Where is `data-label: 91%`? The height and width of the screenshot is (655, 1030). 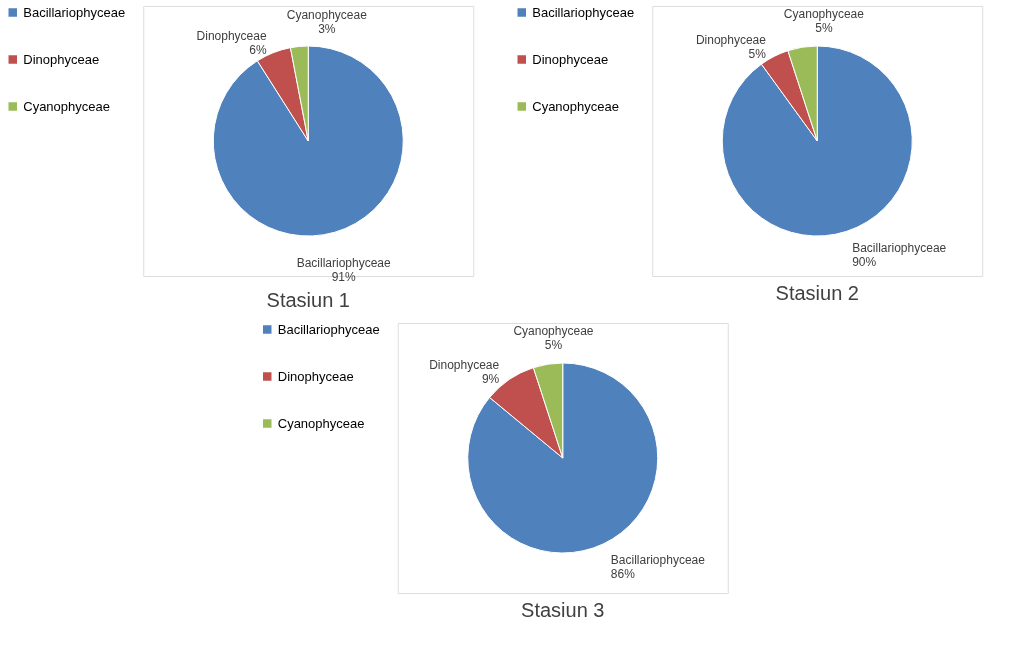 data-label: 91% is located at coordinates (344, 276).